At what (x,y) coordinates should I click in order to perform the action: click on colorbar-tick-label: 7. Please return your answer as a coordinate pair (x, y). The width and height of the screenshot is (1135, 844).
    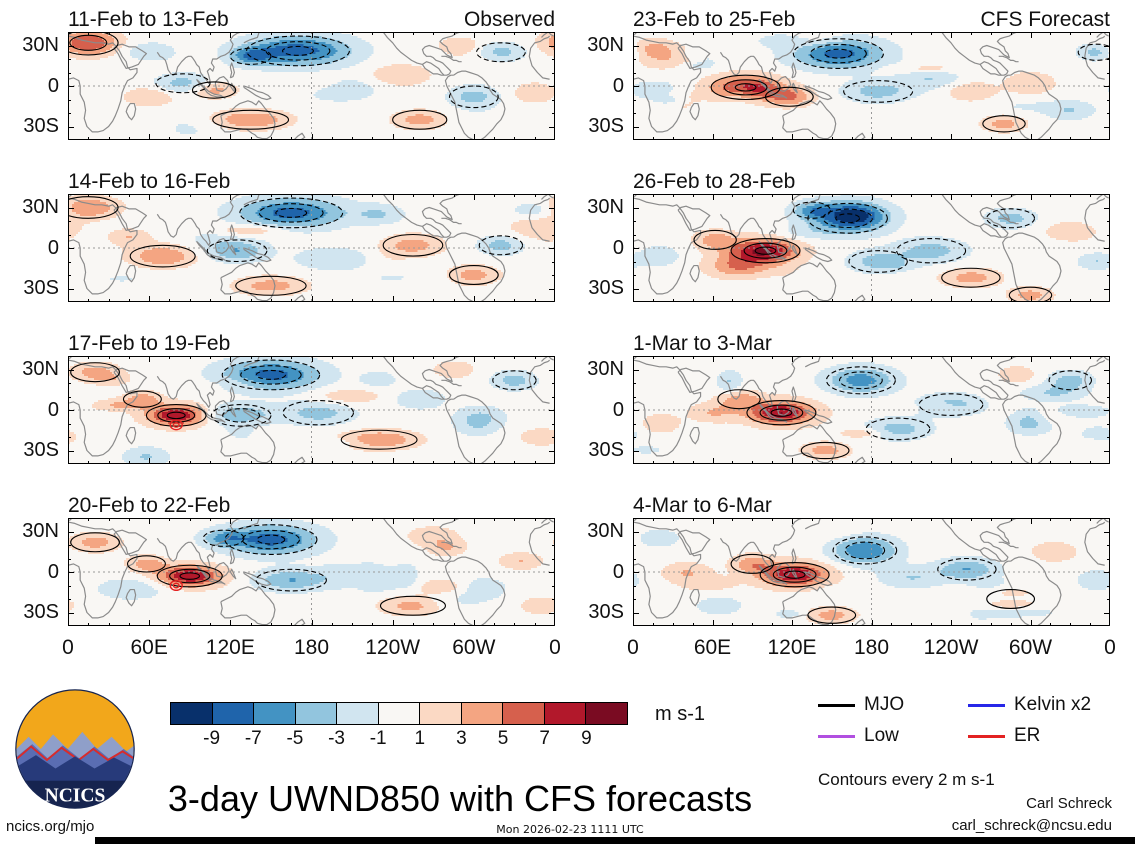
    Looking at the image, I should click on (545, 738).